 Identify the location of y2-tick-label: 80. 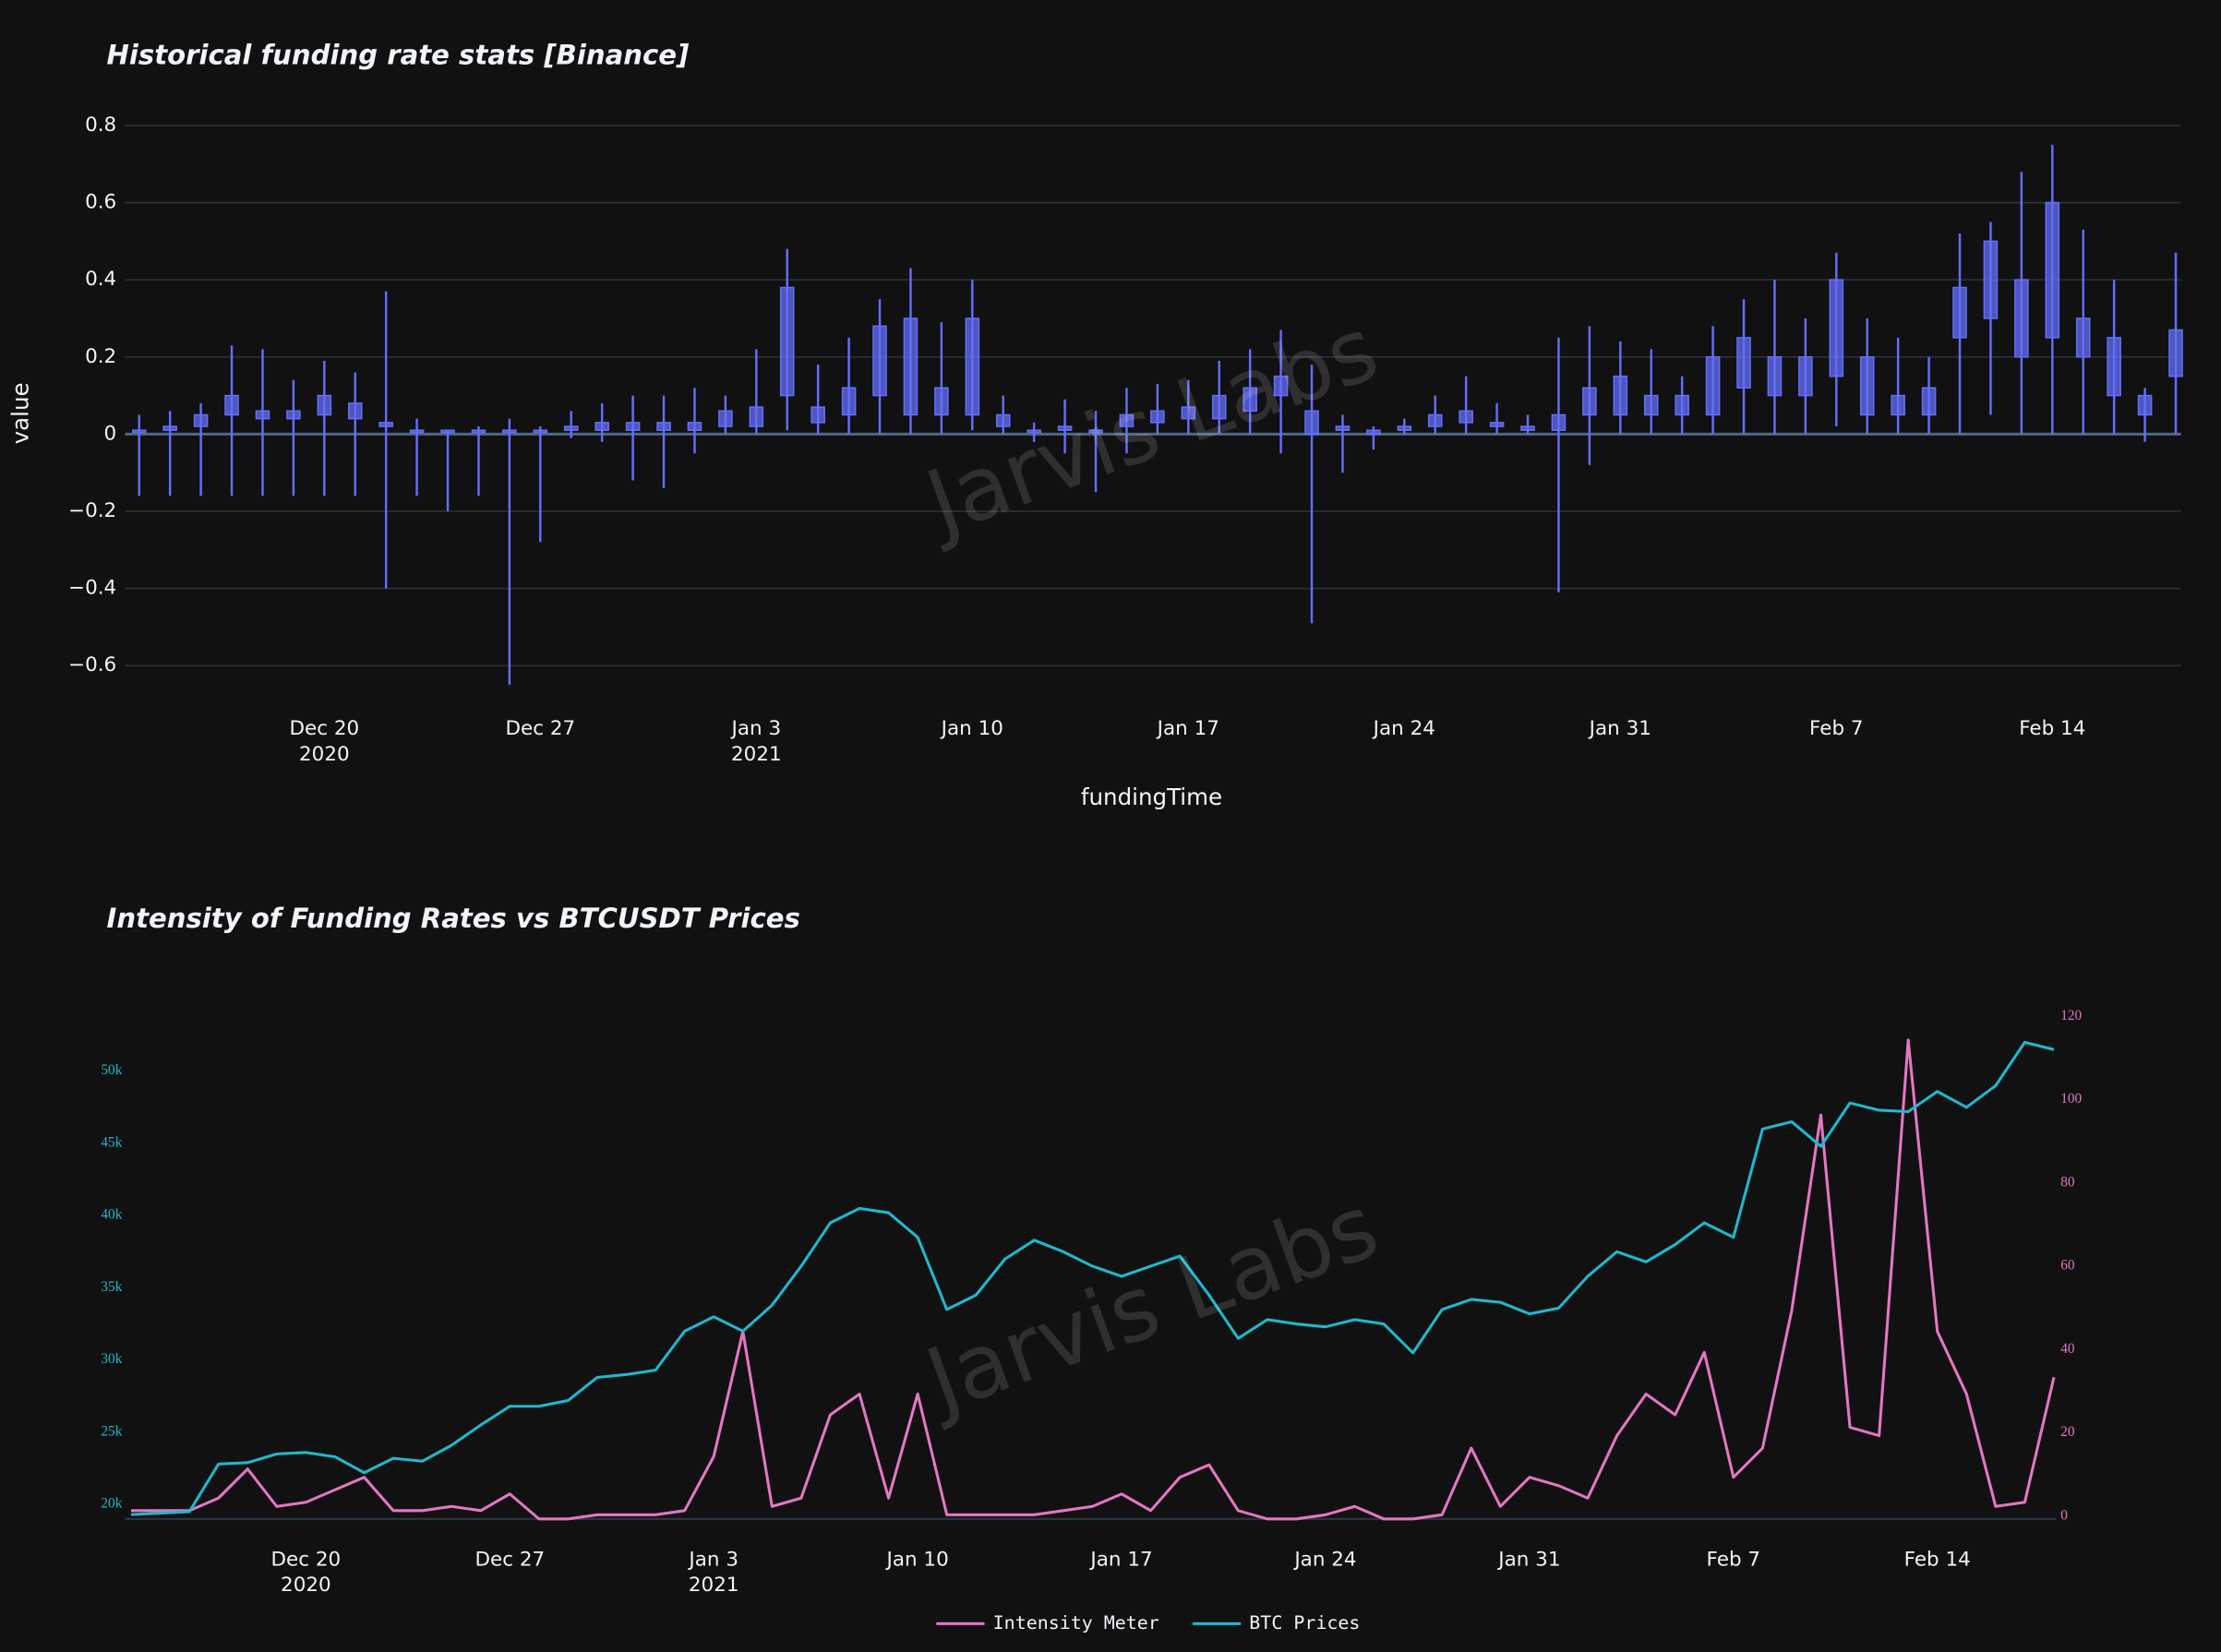
(2067, 1182).